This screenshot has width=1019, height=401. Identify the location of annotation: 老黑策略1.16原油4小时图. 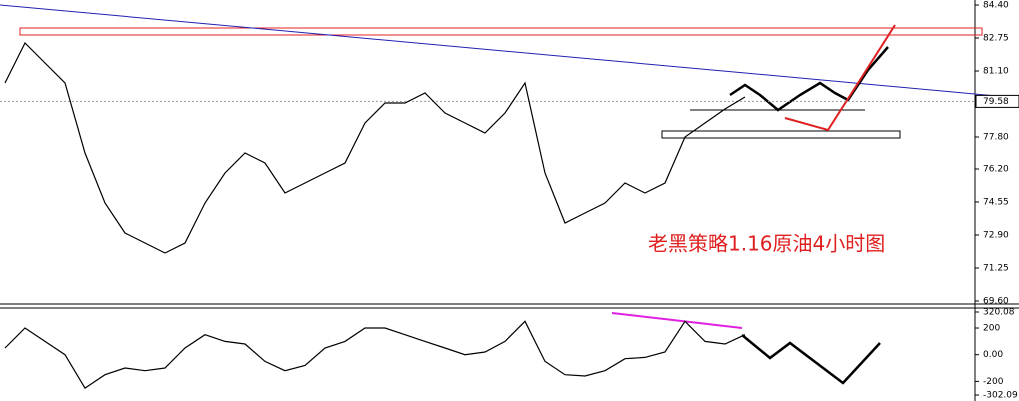
(766, 244).